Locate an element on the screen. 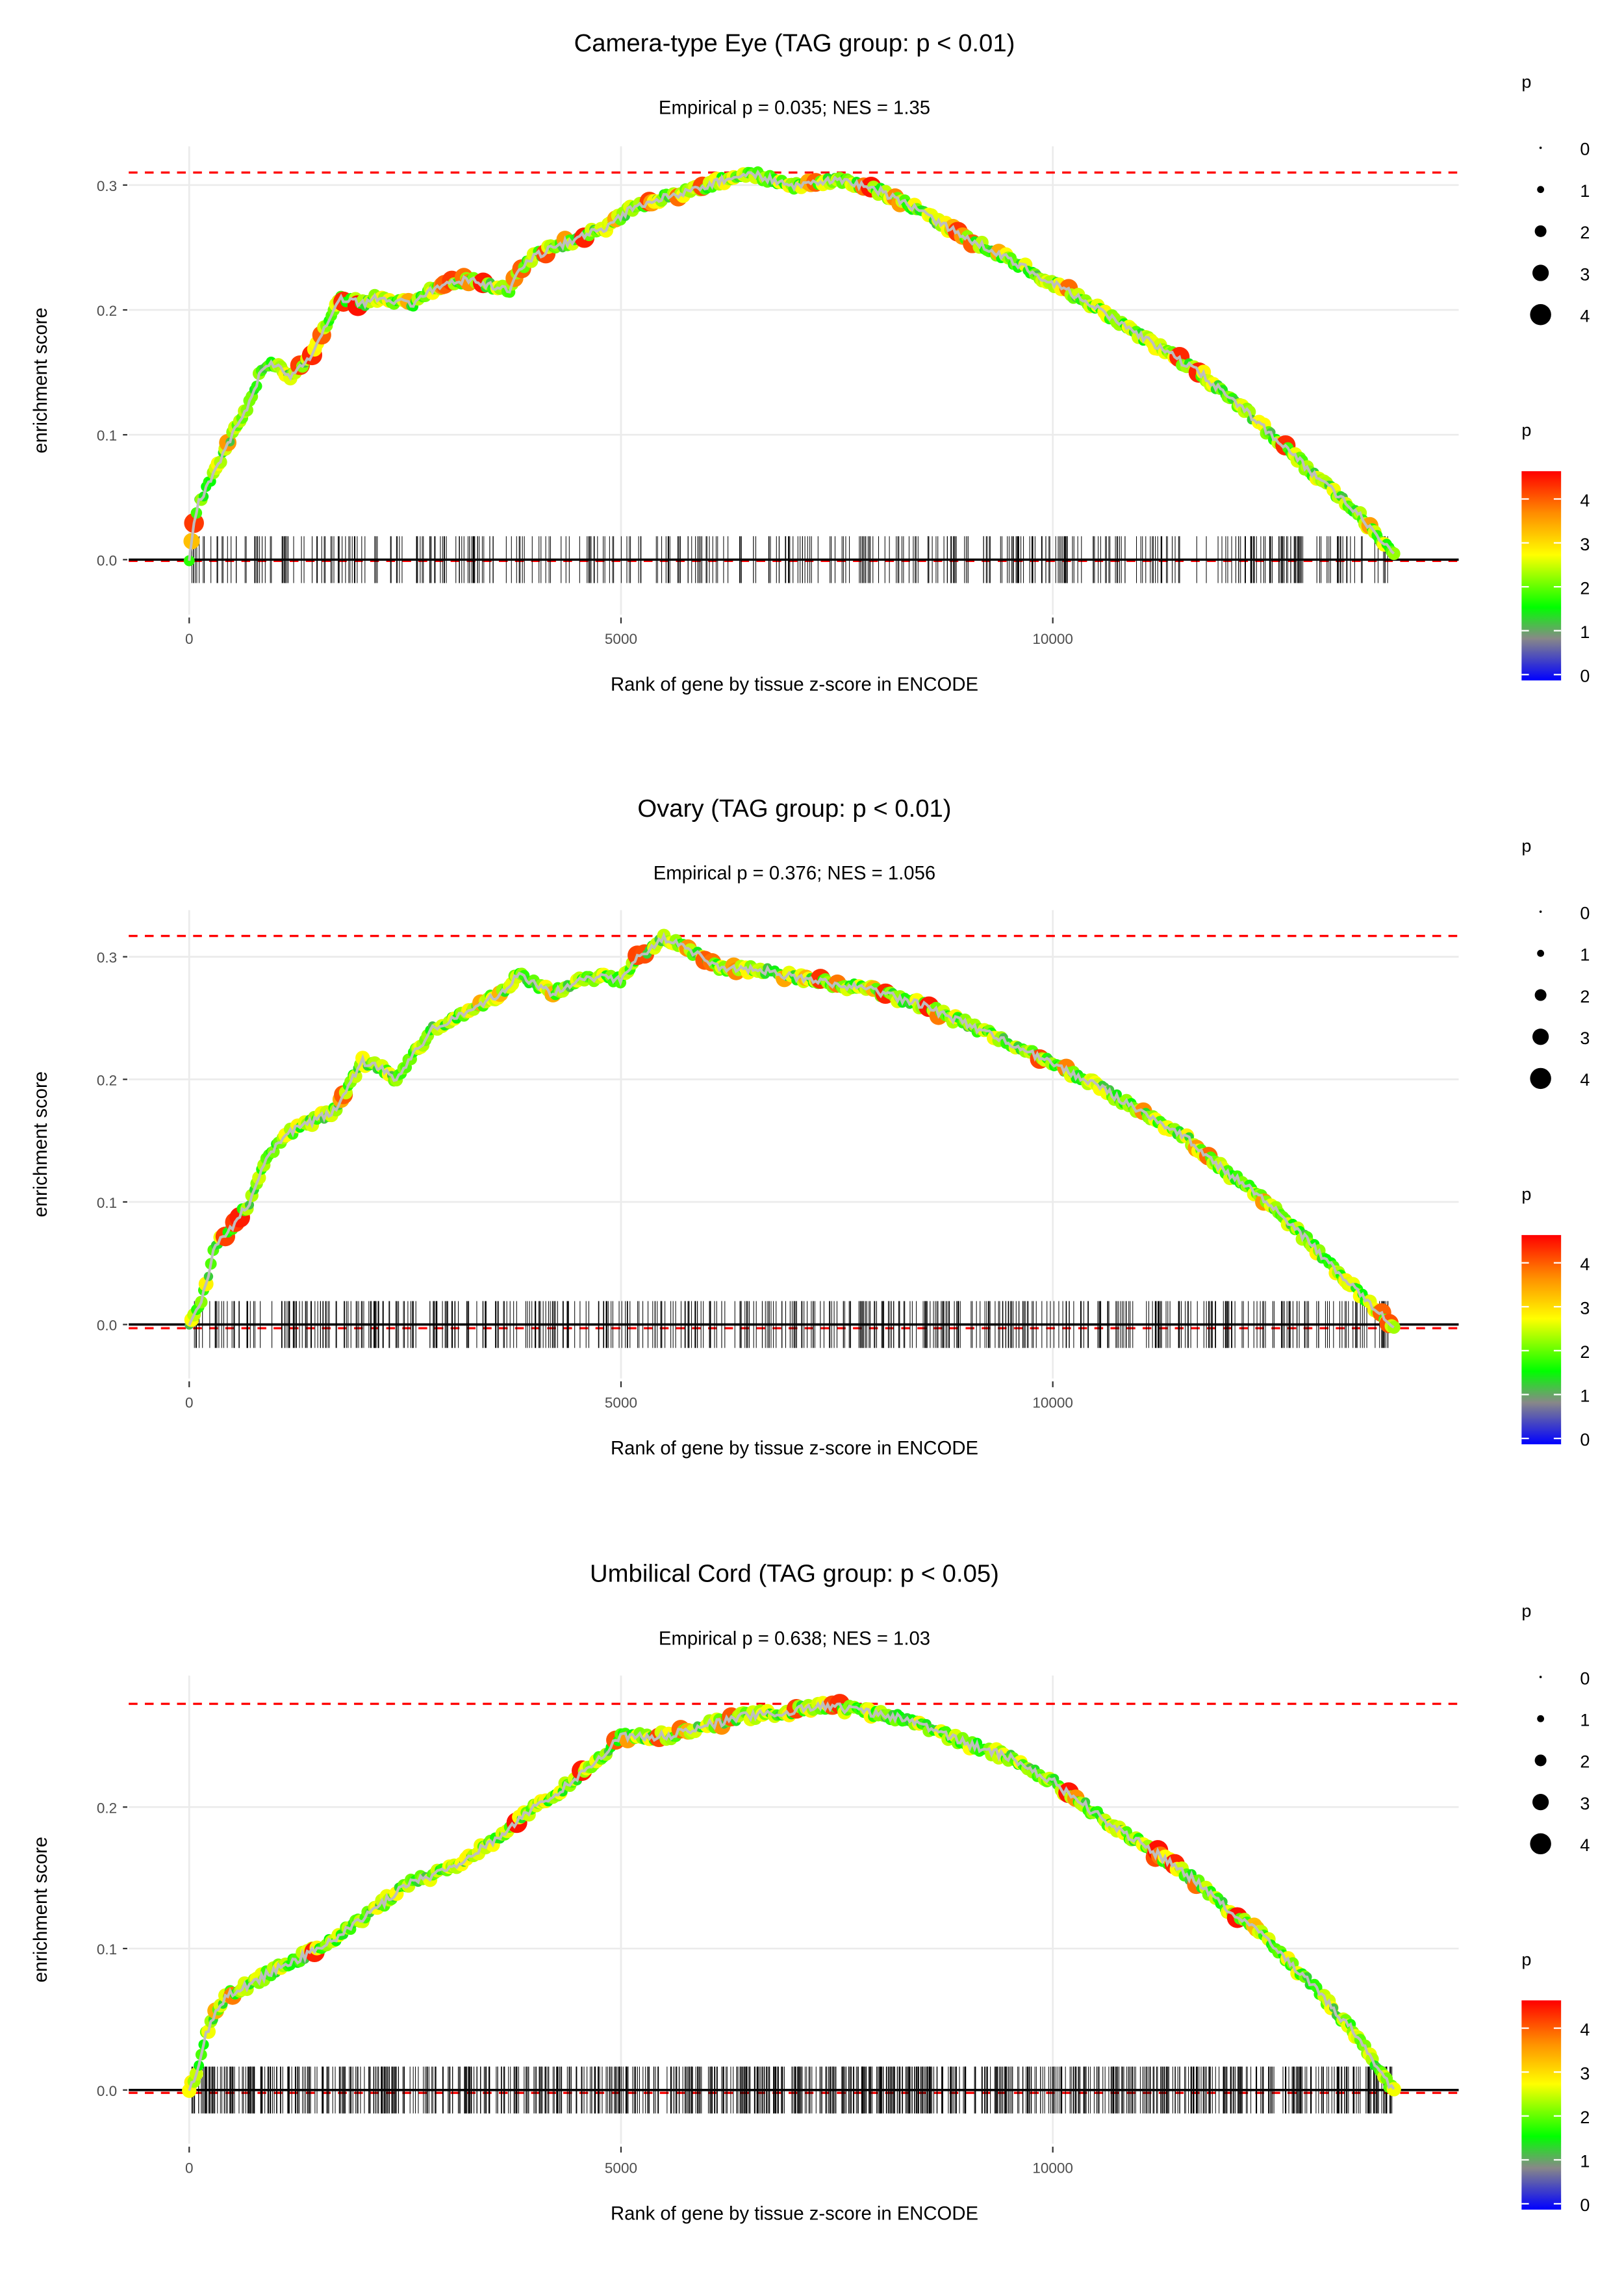 The height and width of the screenshot is (2274, 1624). plot-subtitle: Empirical p = 0.638; NES = 1.03 is located at coordinates (794, 1639).